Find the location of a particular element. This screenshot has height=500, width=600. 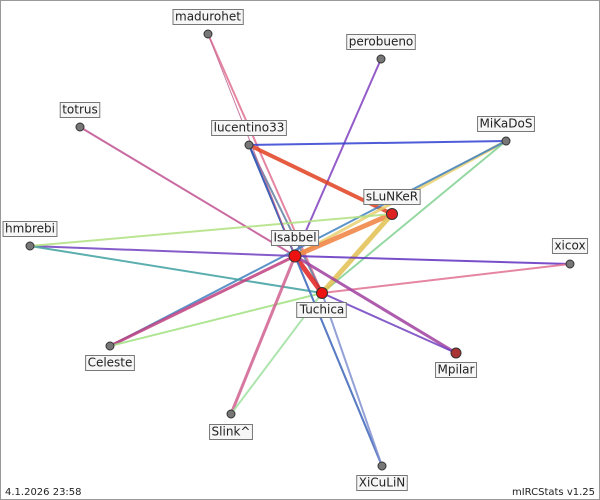

node-label: Tuchica is located at coordinates (322, 310).